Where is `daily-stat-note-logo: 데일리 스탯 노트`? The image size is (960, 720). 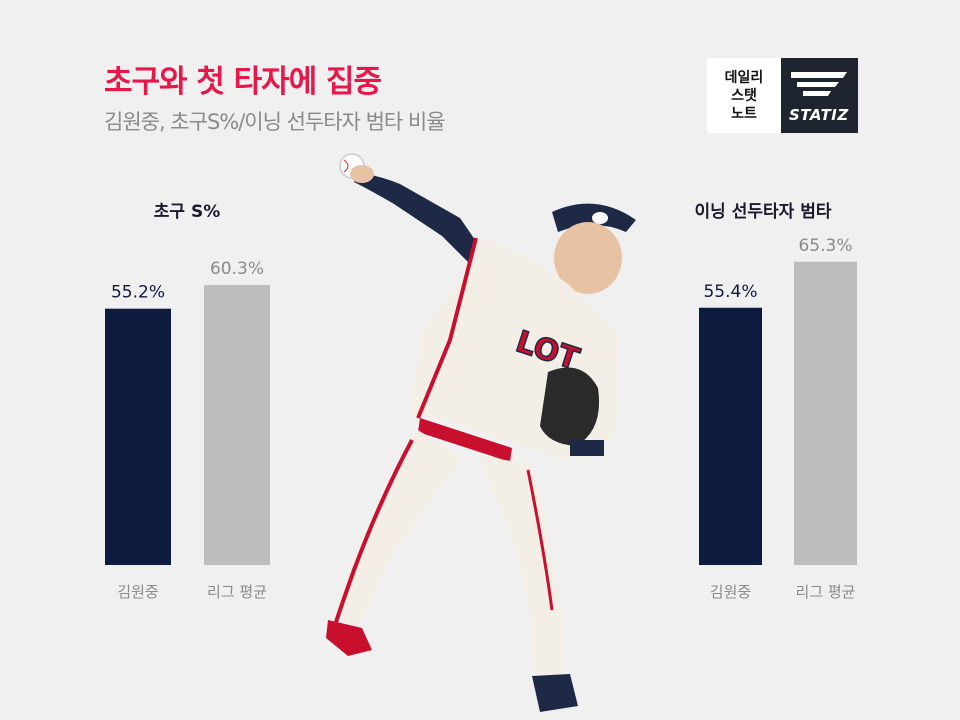
daily-stat-note-logo: 데일리 스탯 노트 is located at coordinates (744, 95).